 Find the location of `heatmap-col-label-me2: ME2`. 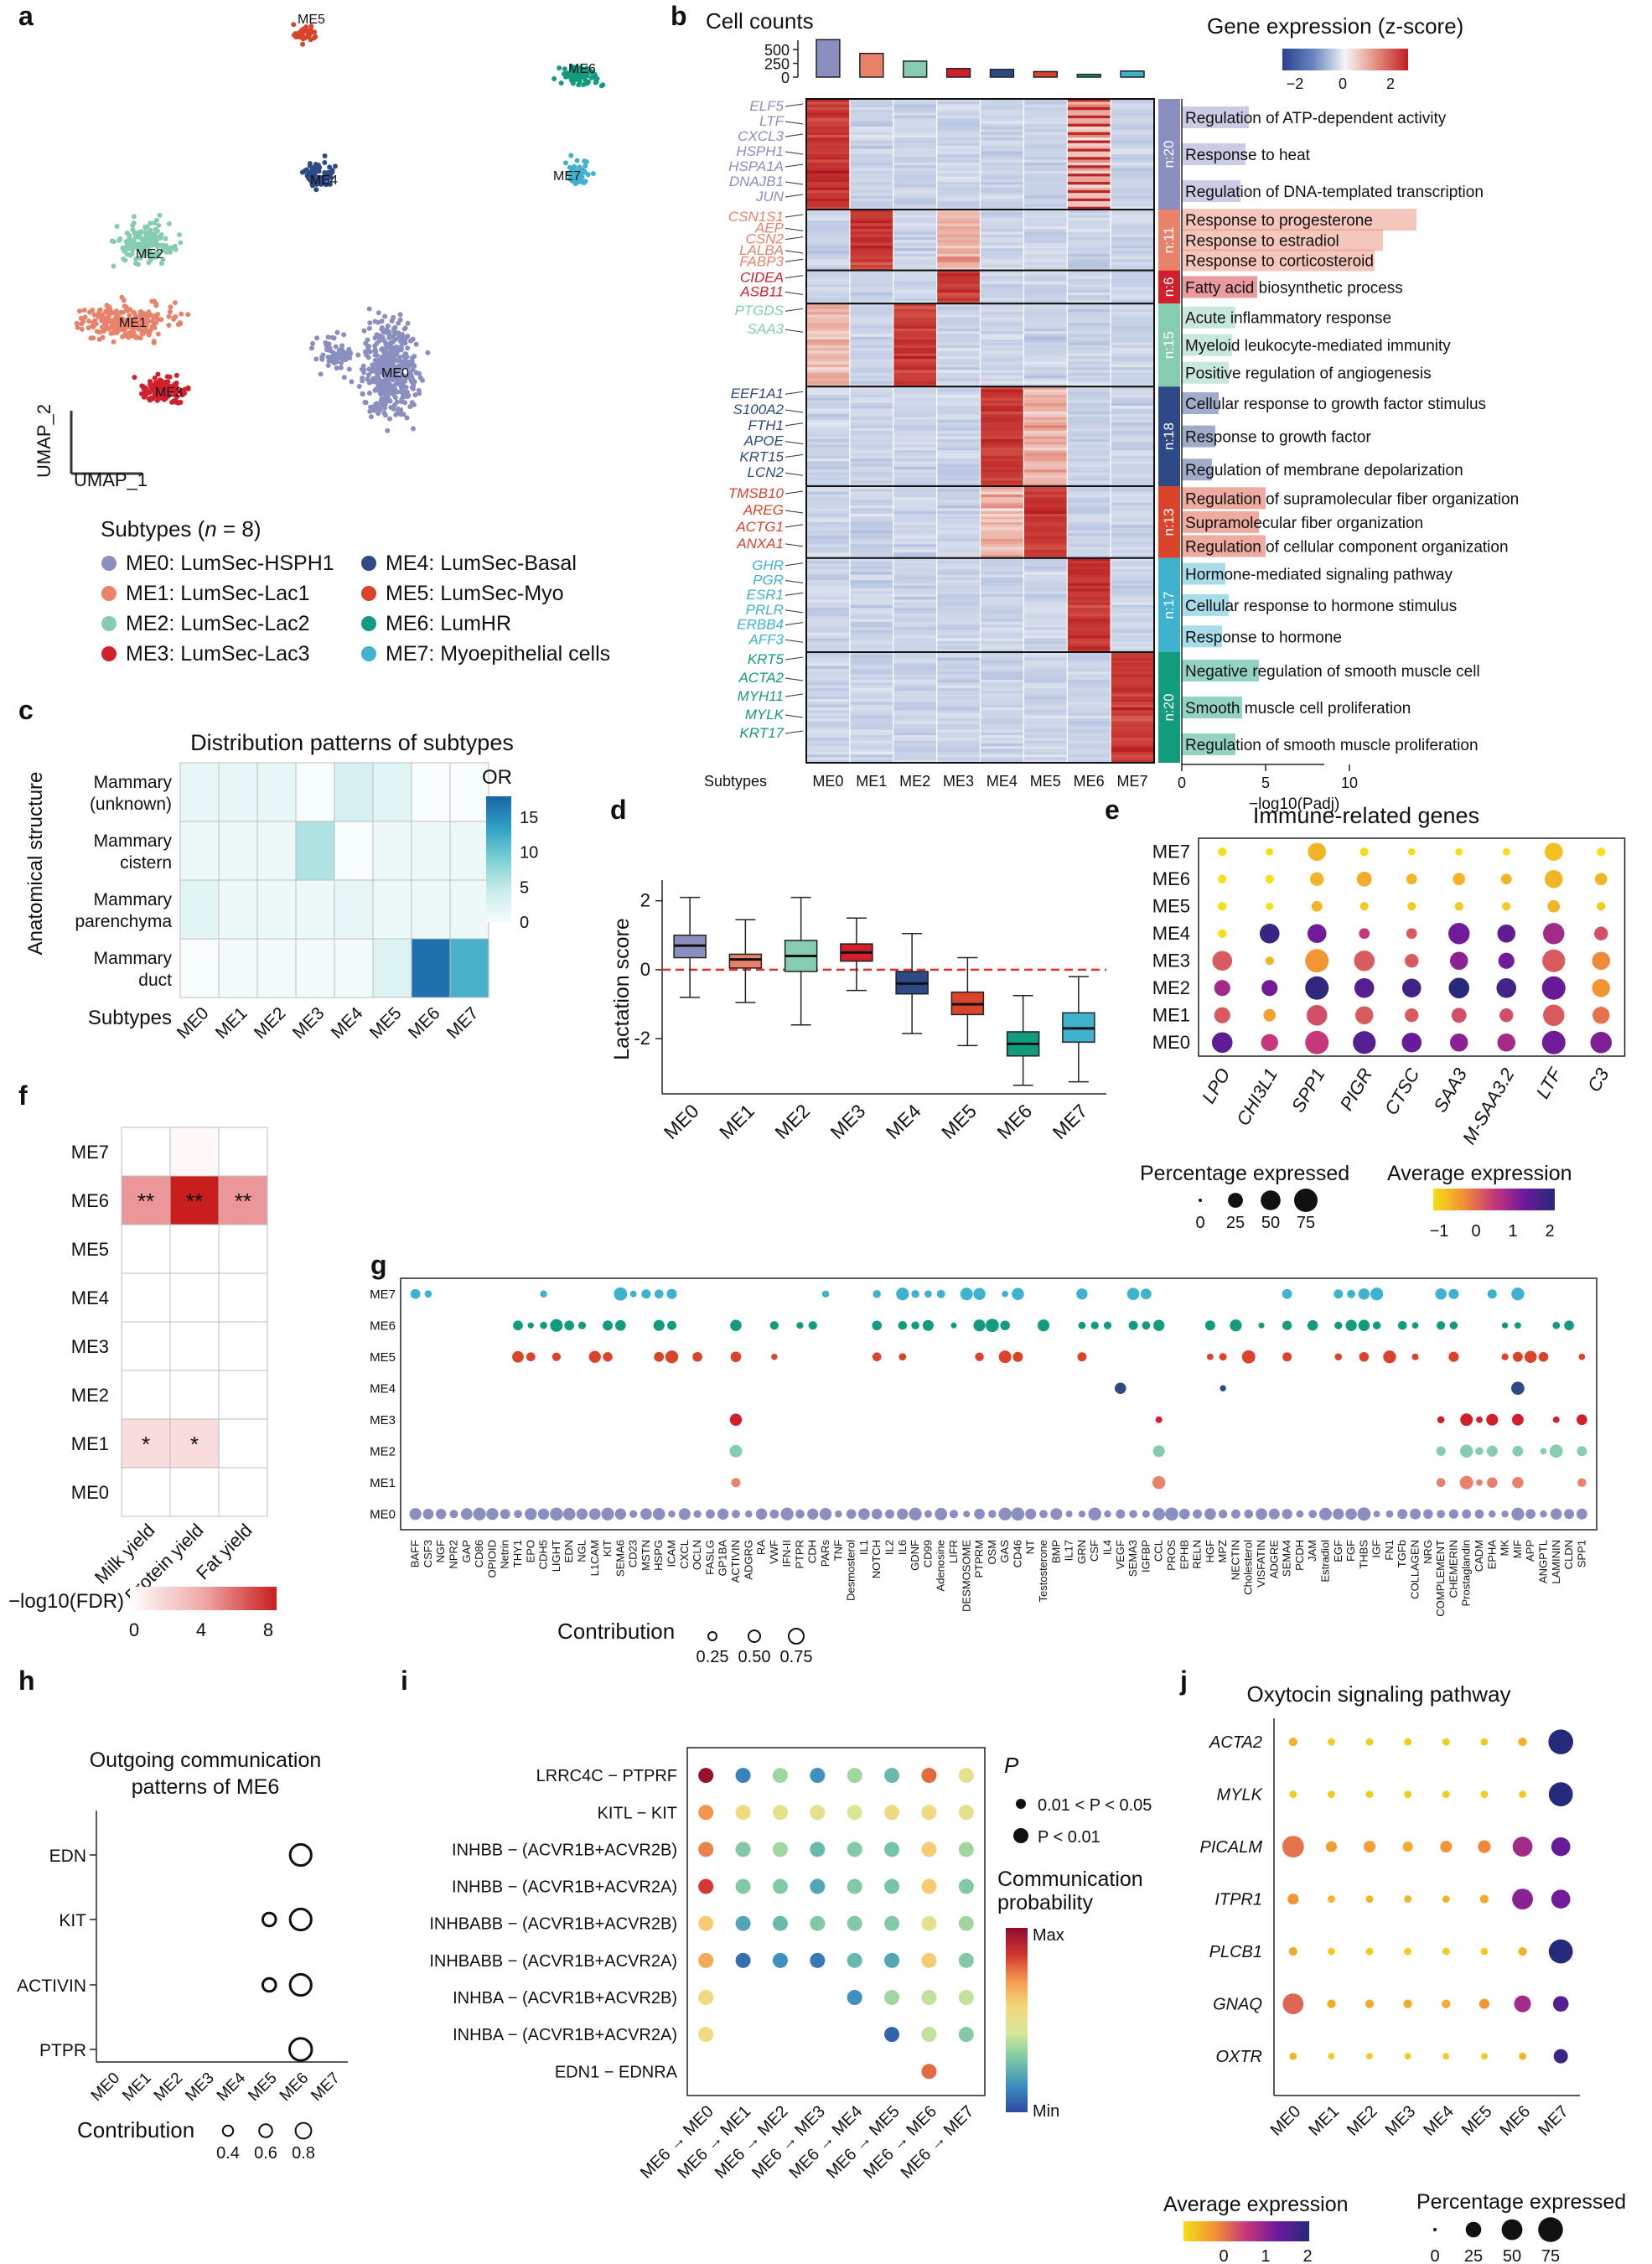

heatmap-col-label-me2: ME2 is located at coordinates (914, 782).